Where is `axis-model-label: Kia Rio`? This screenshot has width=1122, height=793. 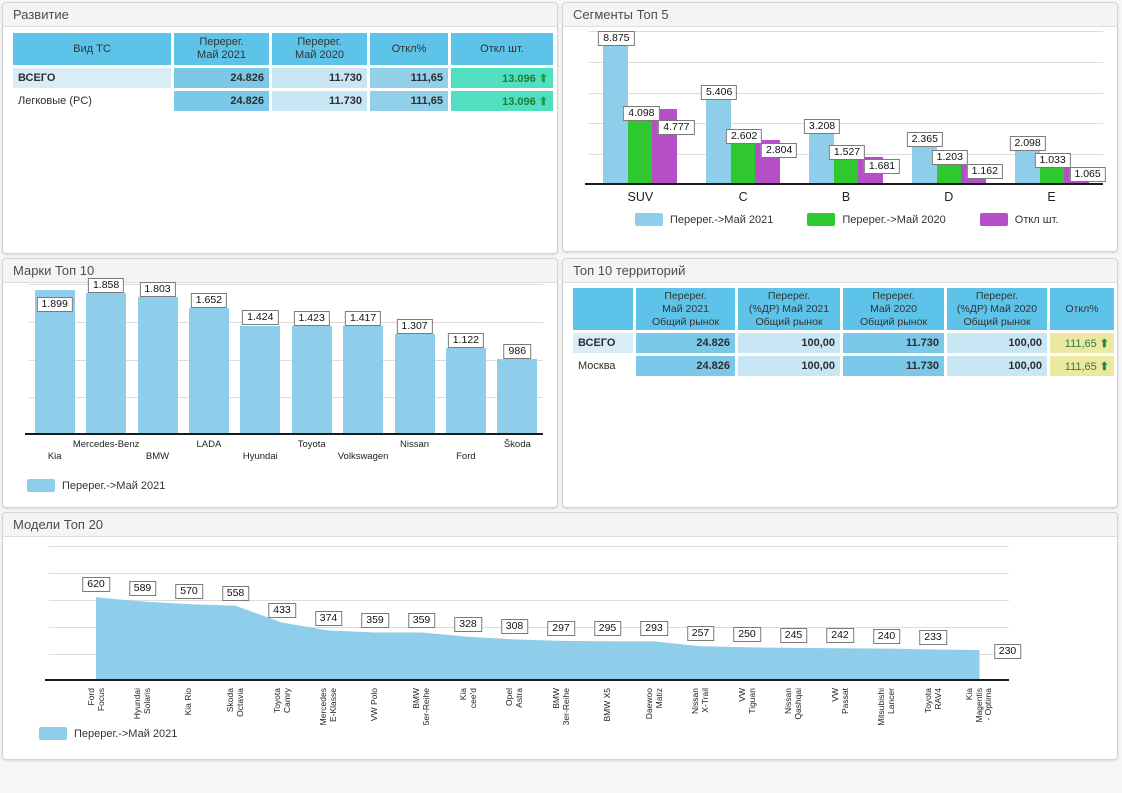 axis-model-label: Kia Rio is located at coordinates (188, 702).